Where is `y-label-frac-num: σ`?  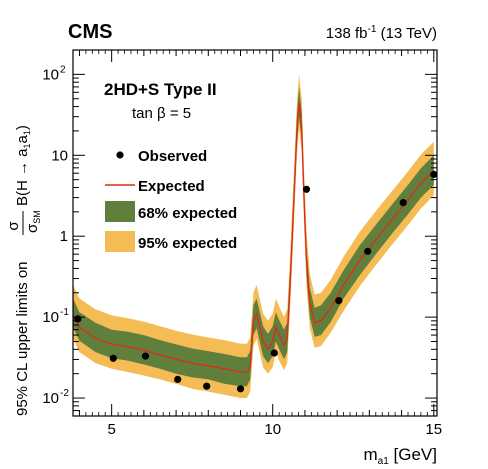
y-label-frac-num: σ is located at coordinates (13, 226).